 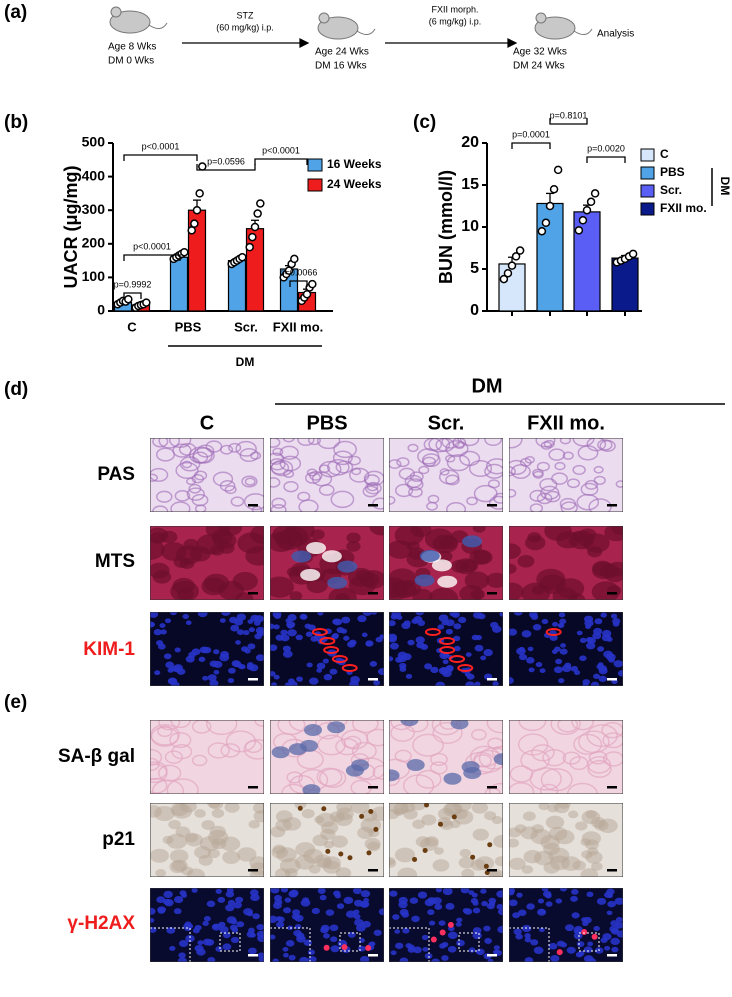 I want to click on mouse-ear, so click(x=541, y=18).